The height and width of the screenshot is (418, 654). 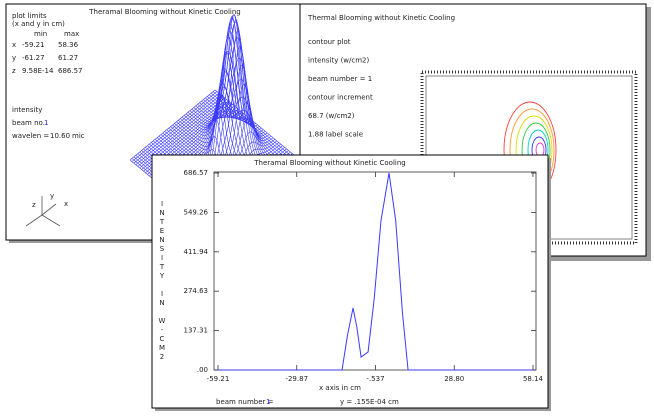 What do you see at coordinates (202, 370) in the screenshot?
I see `y-tick-label: .00` at bounding box center [202, 370].